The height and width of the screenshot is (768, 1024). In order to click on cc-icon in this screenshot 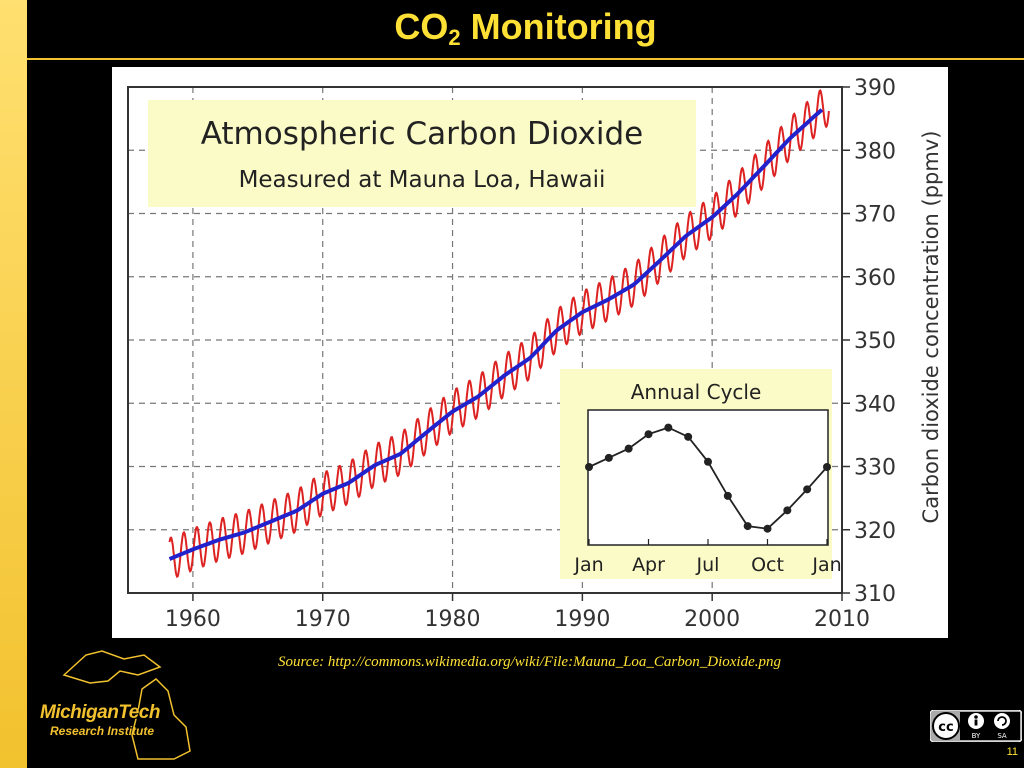, I will do `click(946, 726)`.